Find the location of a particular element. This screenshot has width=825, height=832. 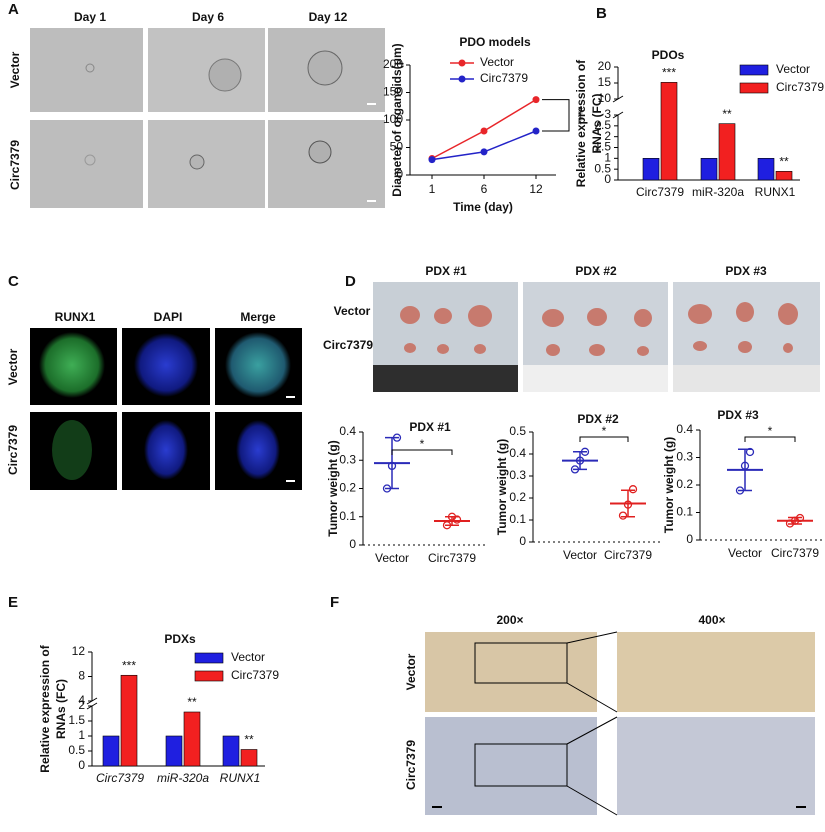

x-tick-label: 6 is located at coordinates (484, 189).